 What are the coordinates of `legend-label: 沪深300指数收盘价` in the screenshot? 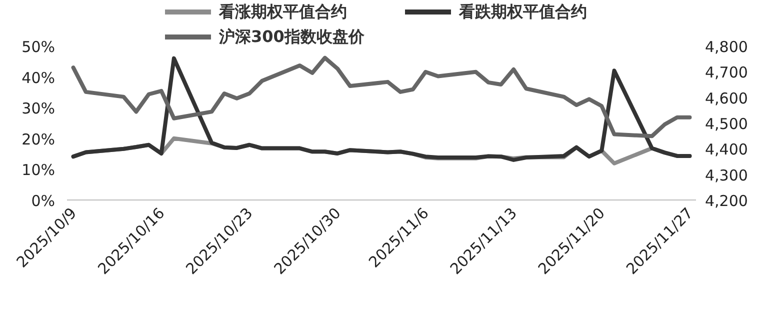 It's located at (292, 36).